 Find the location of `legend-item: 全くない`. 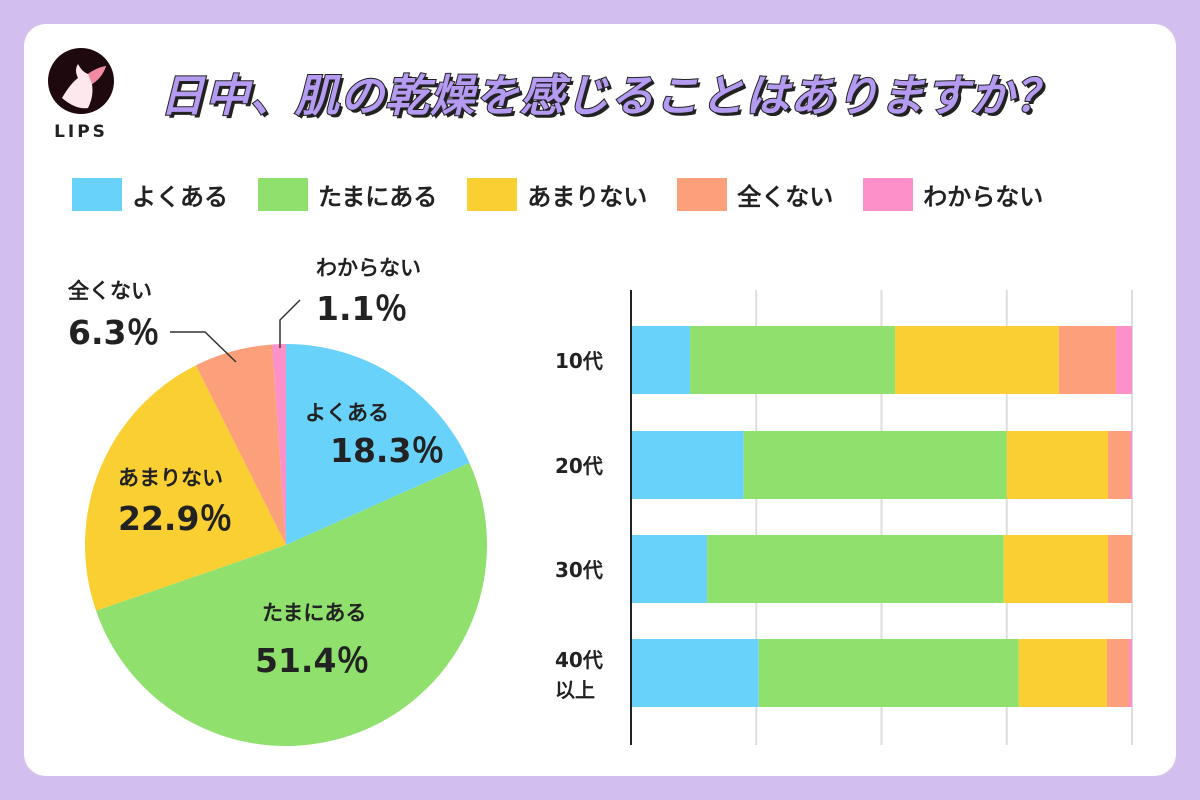

legend-item: 全くない is located at coordinates (755, 194).